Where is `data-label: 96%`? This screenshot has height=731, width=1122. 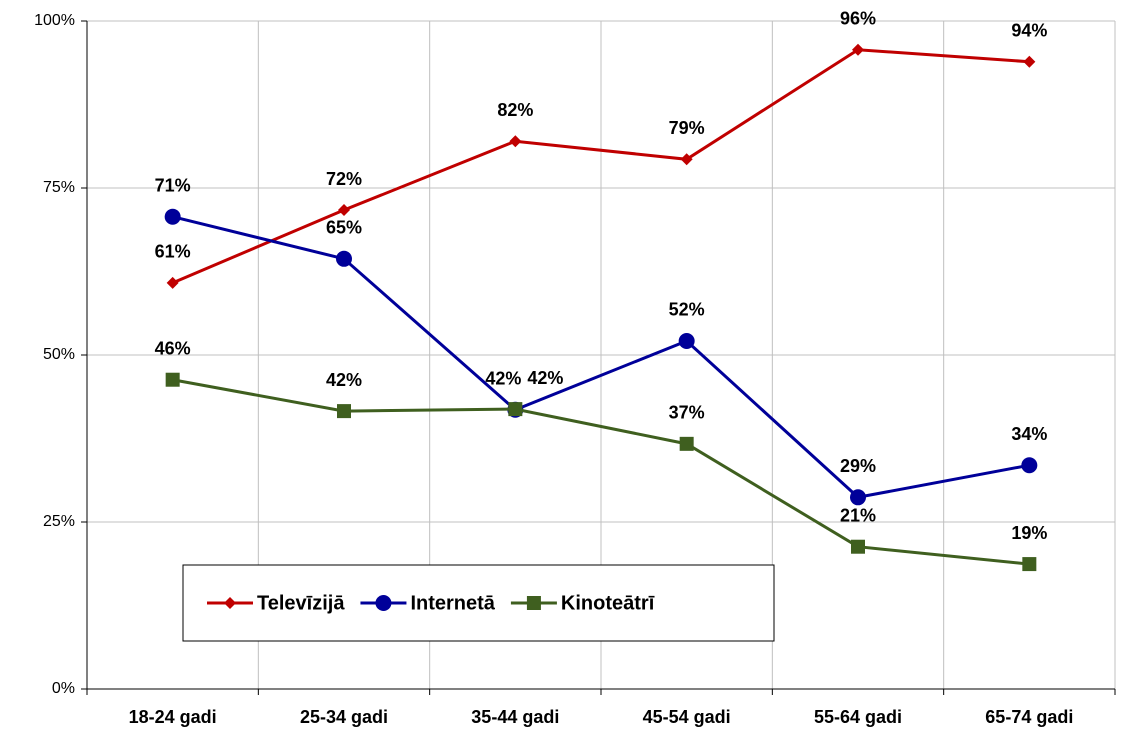 data-label: 96% is located at coordinates (858, 18).